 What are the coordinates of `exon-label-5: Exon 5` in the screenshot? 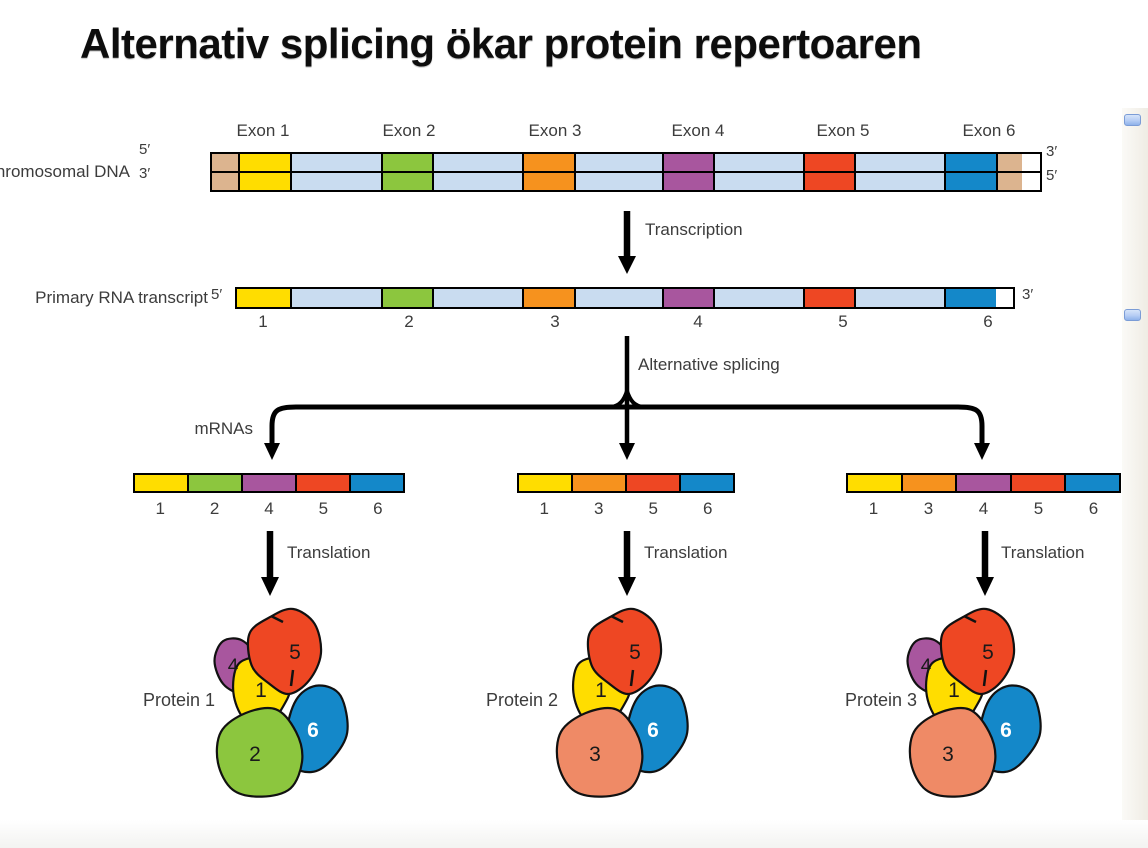 It's located at (843, 130).